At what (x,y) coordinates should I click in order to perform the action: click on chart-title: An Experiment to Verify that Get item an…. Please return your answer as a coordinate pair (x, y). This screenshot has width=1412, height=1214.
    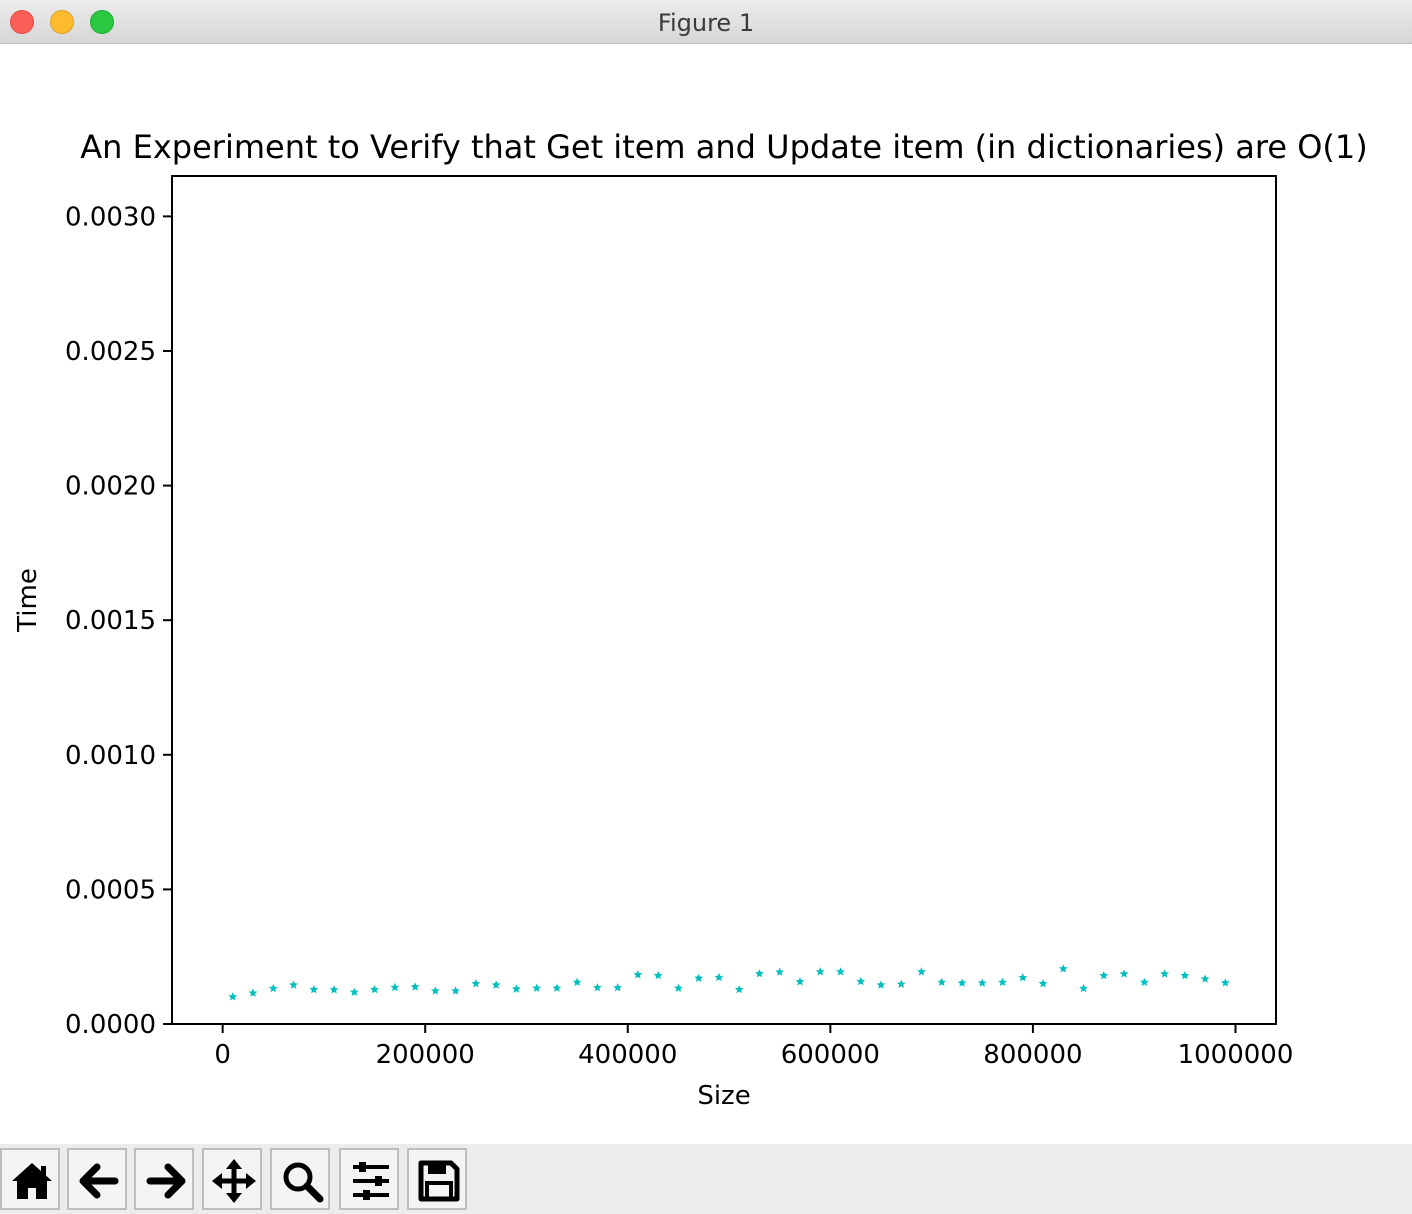
    Looking at the image, I should click on (723, 147).